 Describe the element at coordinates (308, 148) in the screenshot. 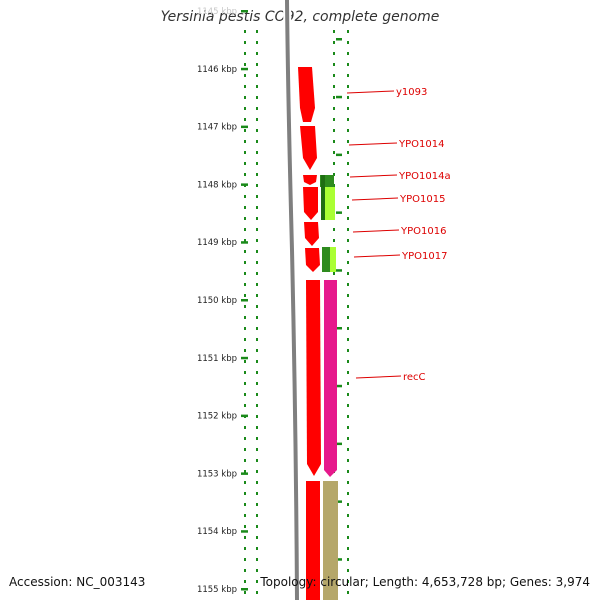

I see `gene-feature-YPO1014` at that location.